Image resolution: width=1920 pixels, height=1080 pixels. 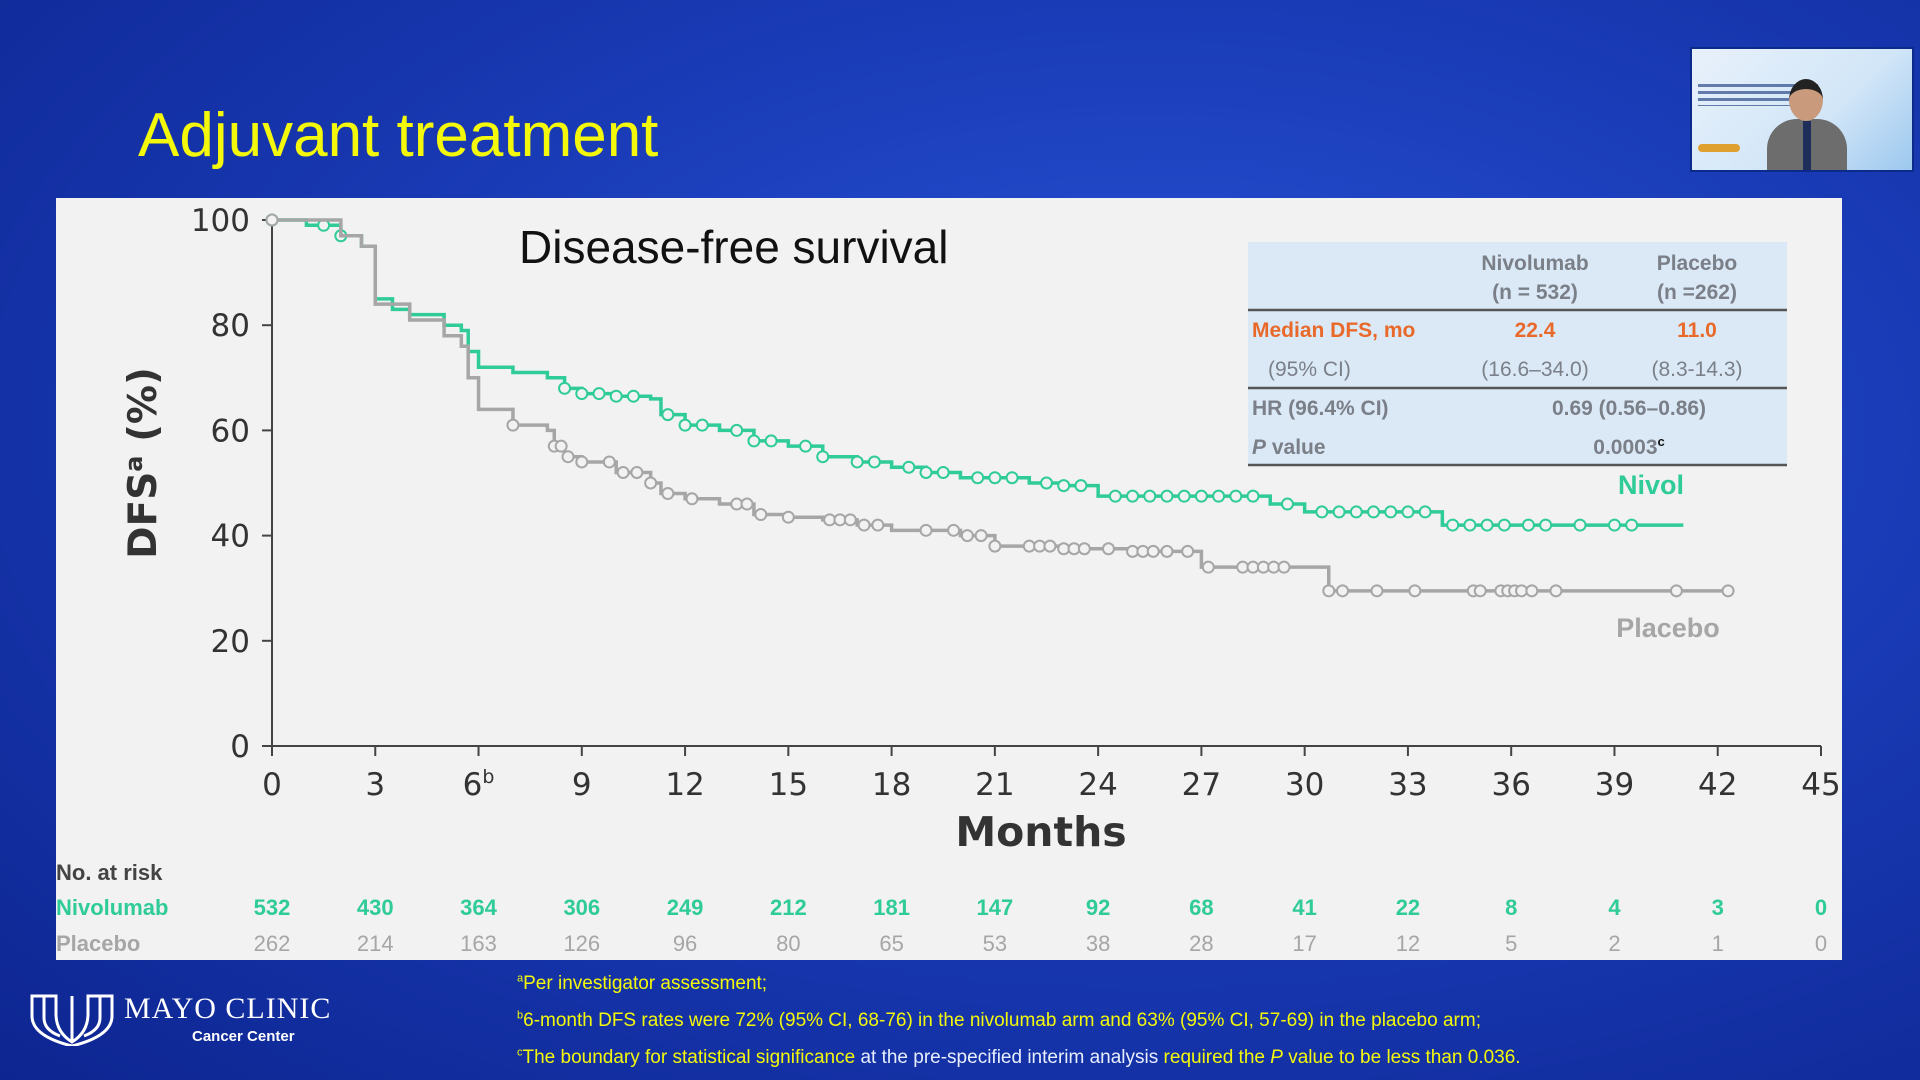 I want to click on risk-count-placebo: 262, so click(x=272, y=943).